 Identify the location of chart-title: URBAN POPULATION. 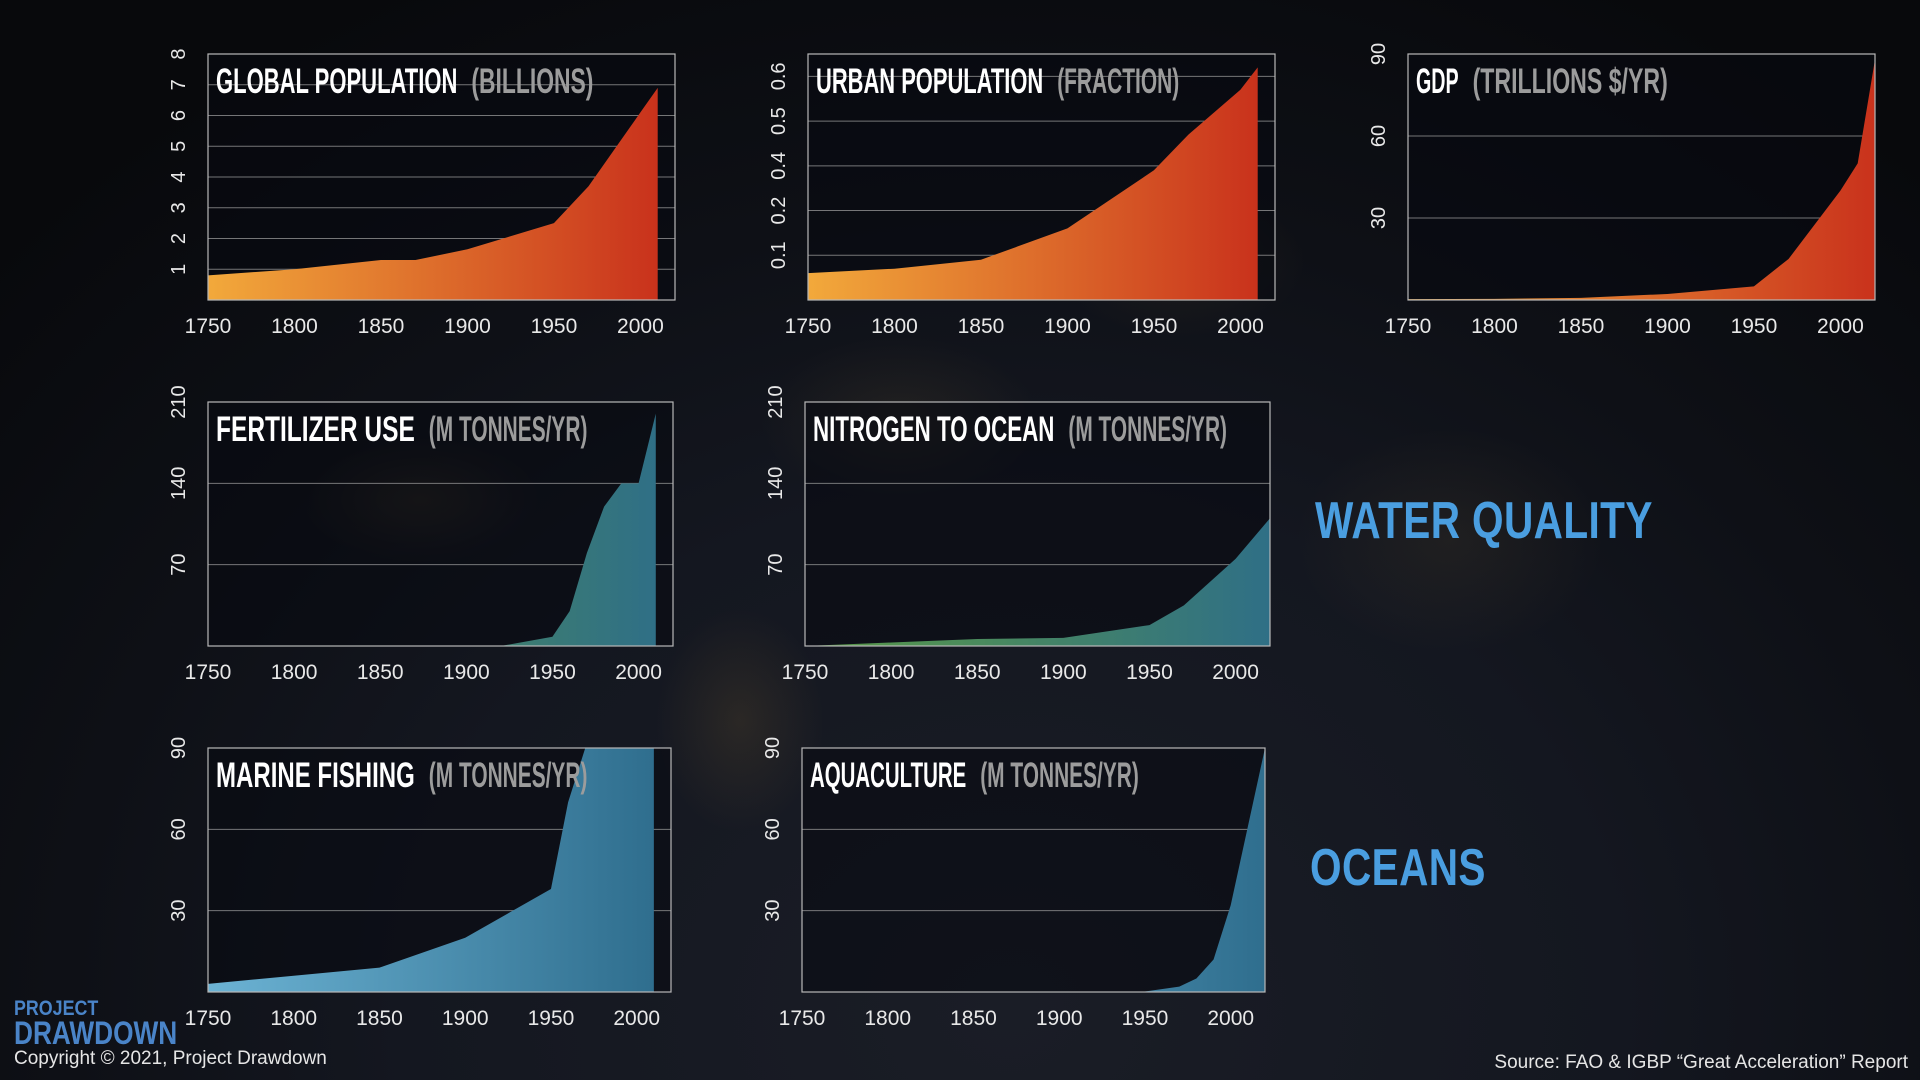
(929, 81).